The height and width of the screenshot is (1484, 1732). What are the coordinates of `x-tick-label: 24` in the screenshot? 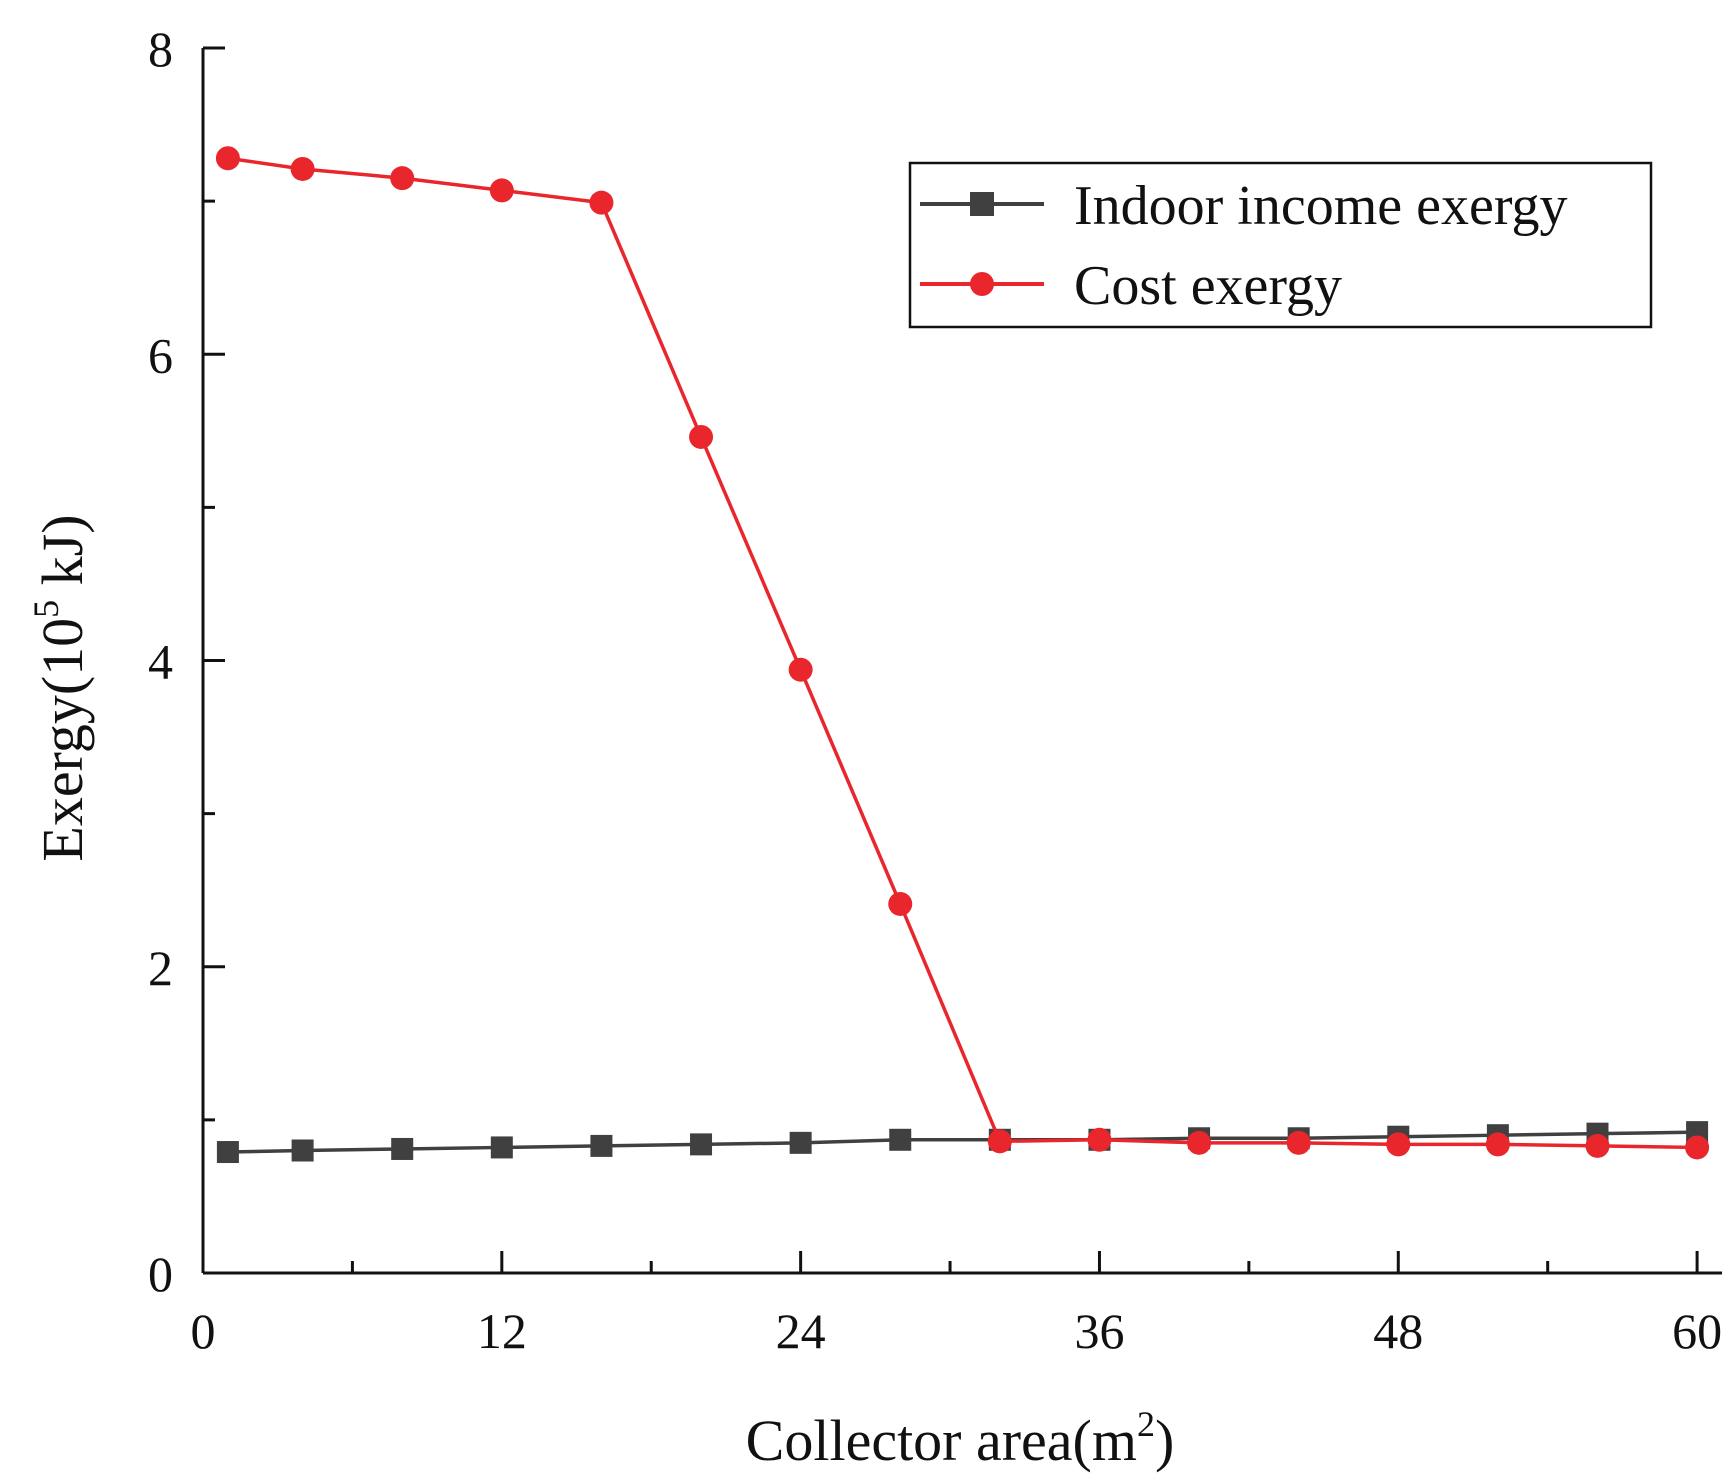 It's located at (801, 1331).